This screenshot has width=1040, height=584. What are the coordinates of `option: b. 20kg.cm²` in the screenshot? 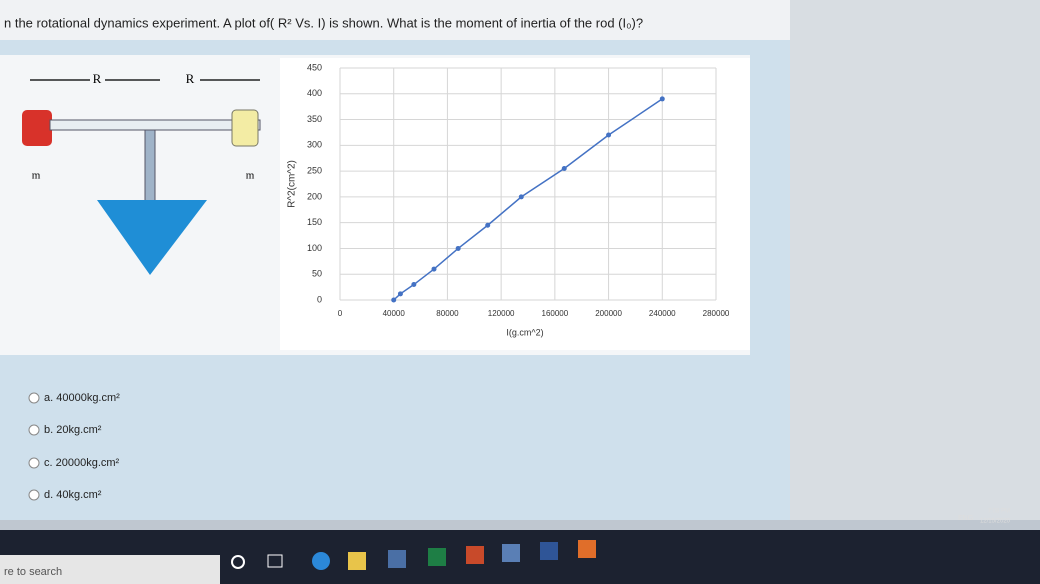 It's located at (73, 430).